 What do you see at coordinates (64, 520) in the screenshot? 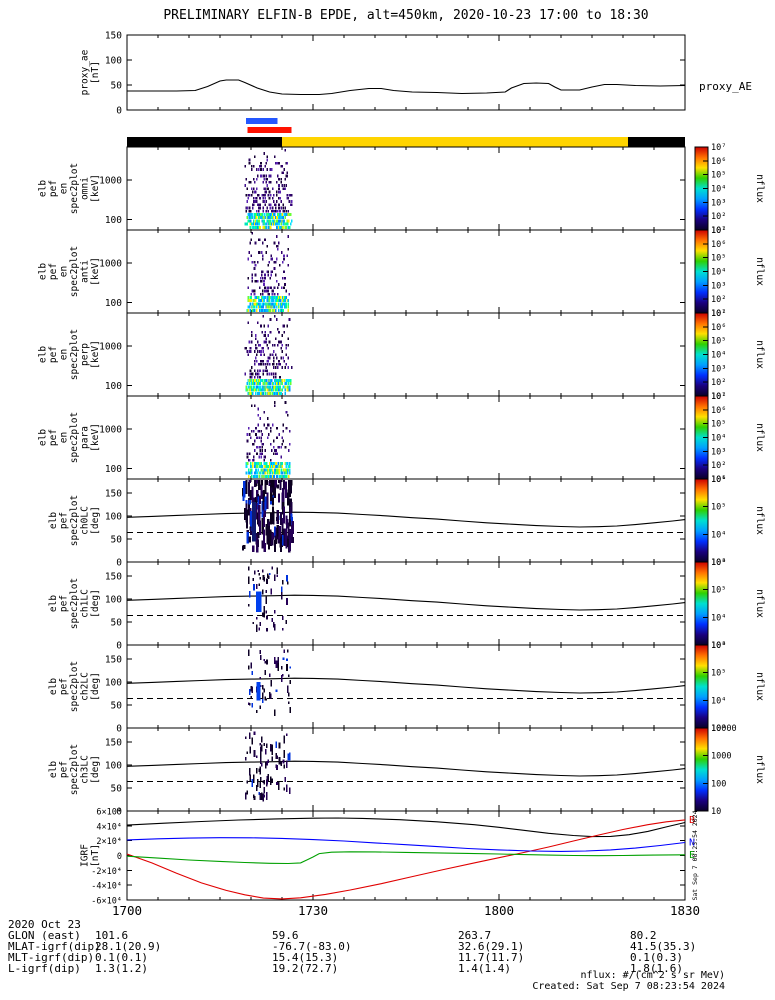
I see `ylabel-ch0LC: pef` at bounding box center [64, 520].